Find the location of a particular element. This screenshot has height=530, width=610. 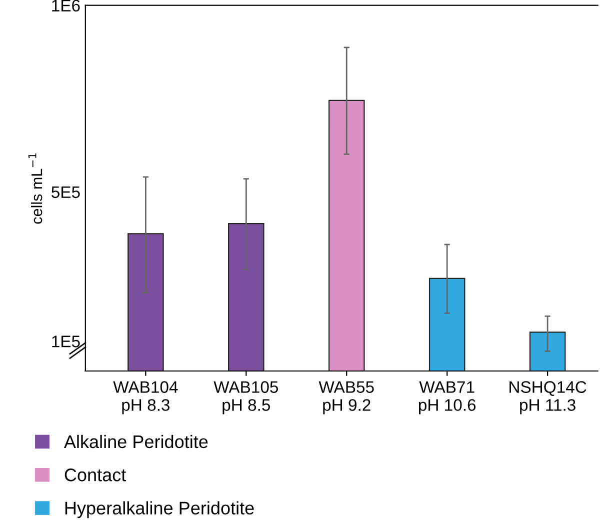

legend-label: Hyperalkaline Peridotite is located at coordinates (159, 509).